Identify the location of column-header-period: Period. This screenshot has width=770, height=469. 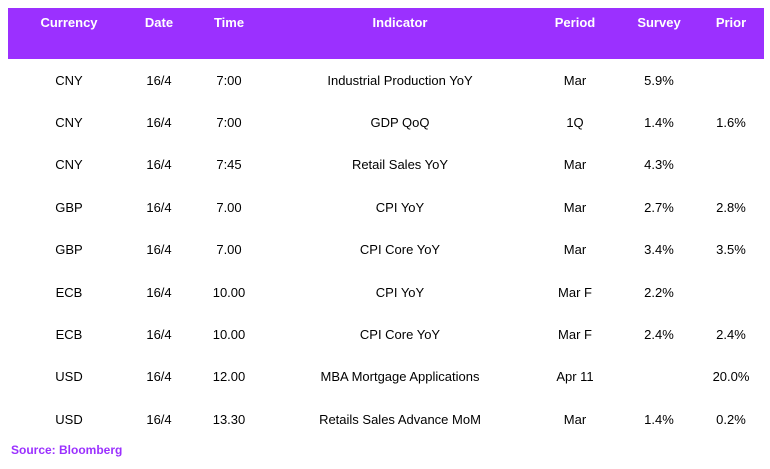
(575, 22).